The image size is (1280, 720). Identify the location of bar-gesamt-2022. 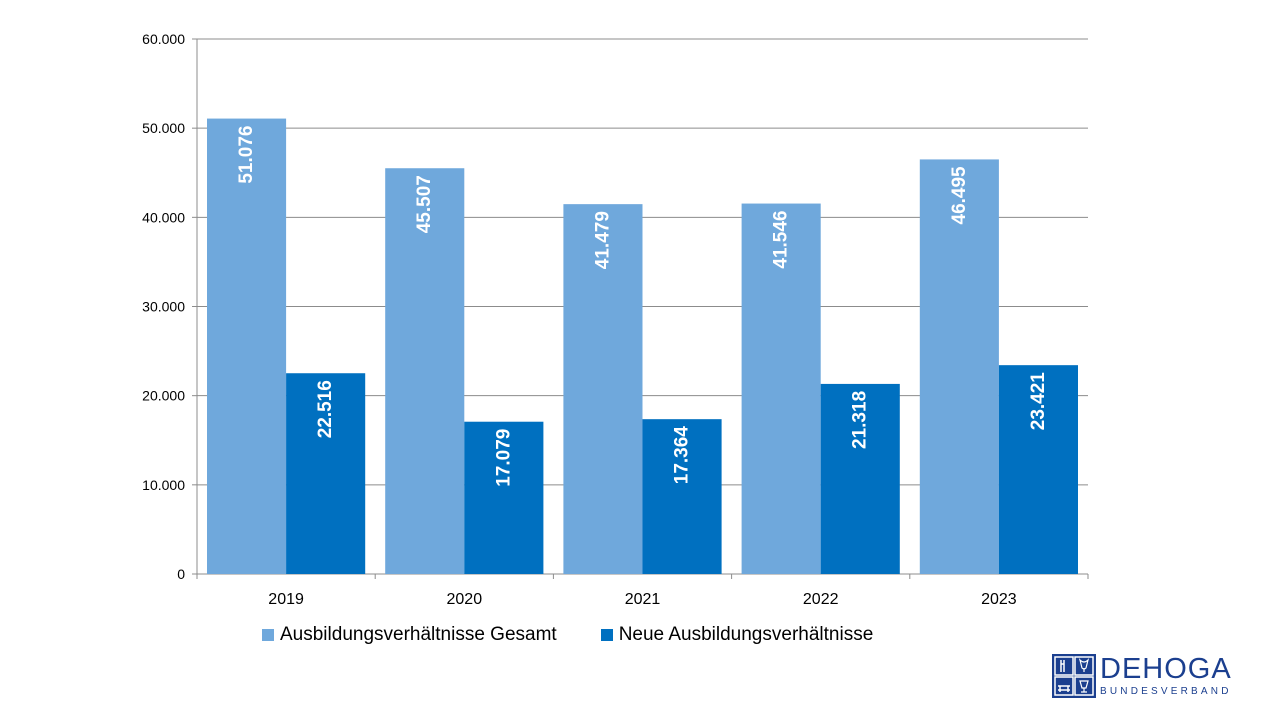
(781, 389).